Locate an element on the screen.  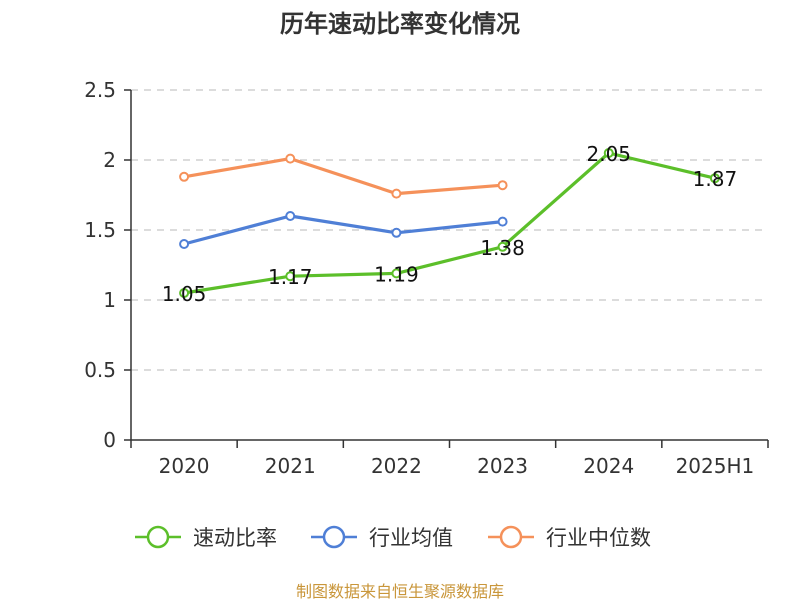
y-tick-label: 2 is located at coordinates (109, 160).